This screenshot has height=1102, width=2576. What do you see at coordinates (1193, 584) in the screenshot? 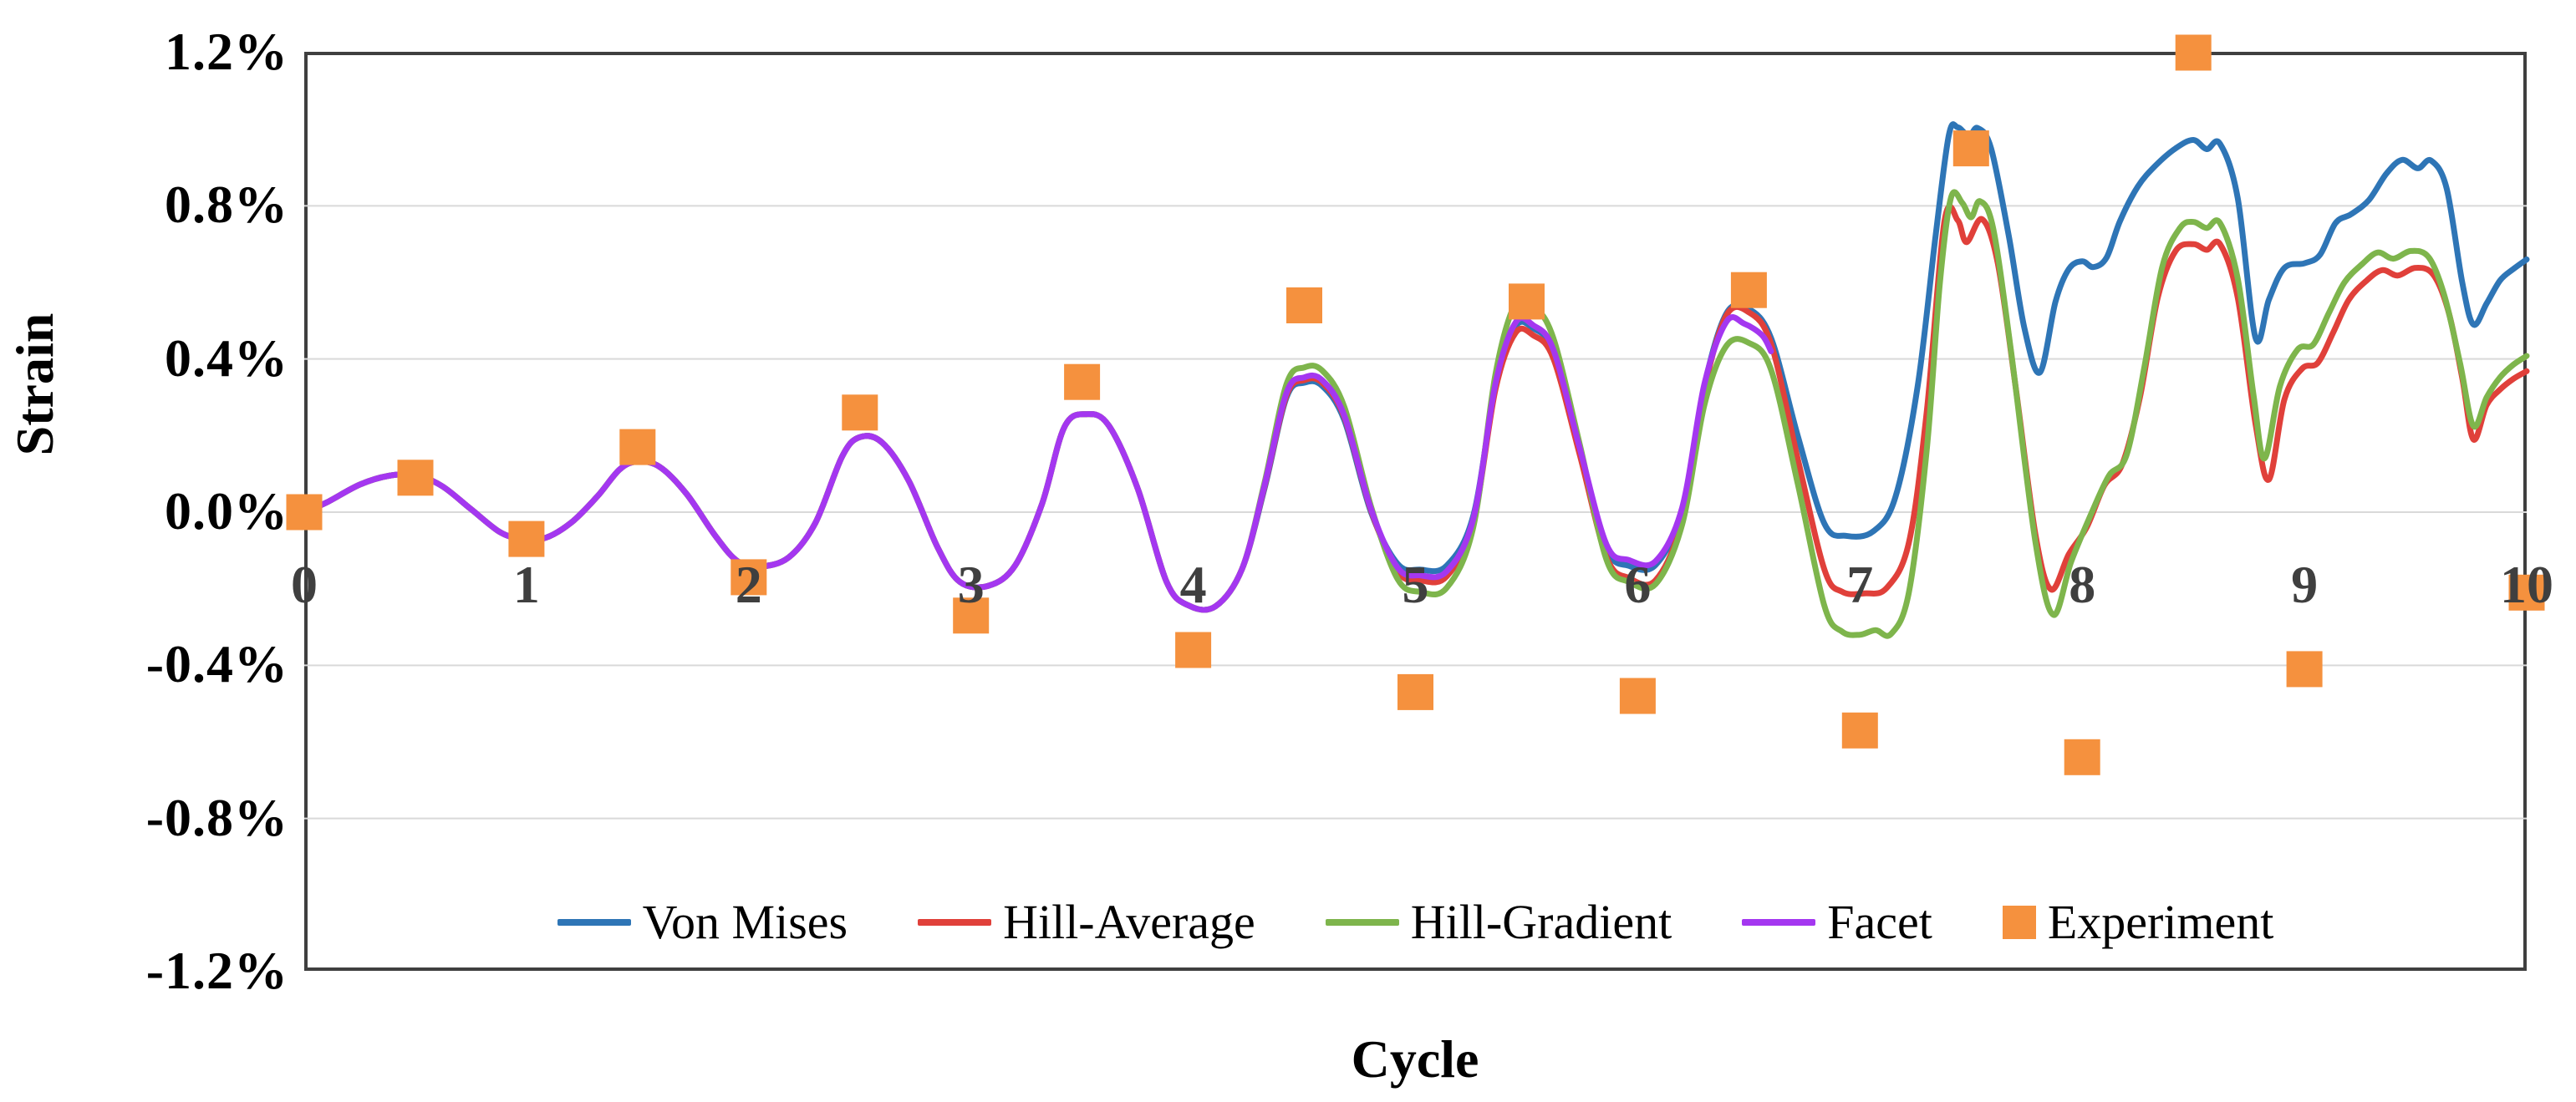
I see `x-tick-label: 4` at bounding box center [1193, 584].